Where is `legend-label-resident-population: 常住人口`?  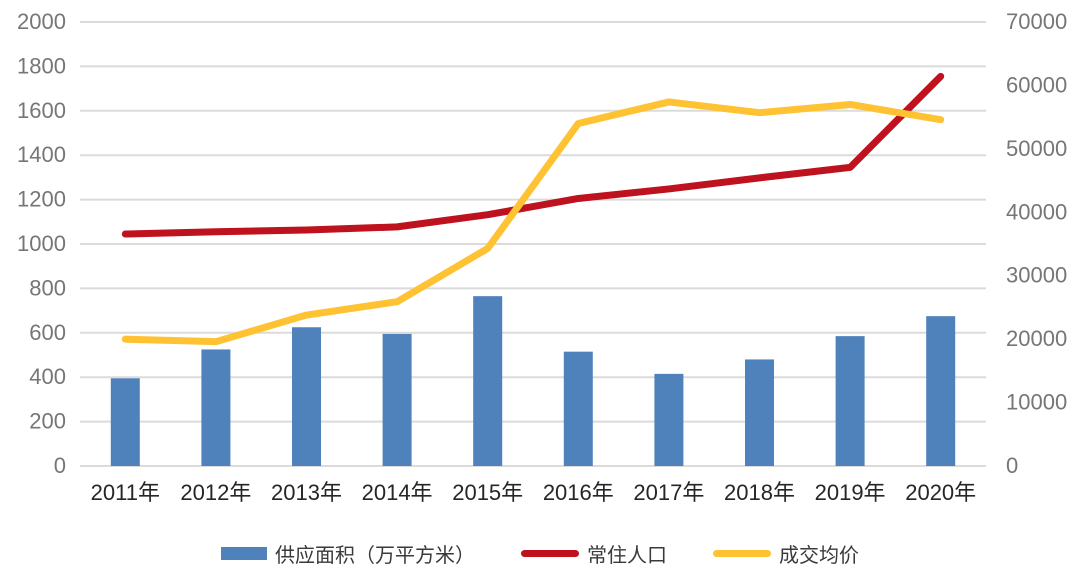
legend-label-resident-population: 常住人口 is located at coordinates (627, 555).